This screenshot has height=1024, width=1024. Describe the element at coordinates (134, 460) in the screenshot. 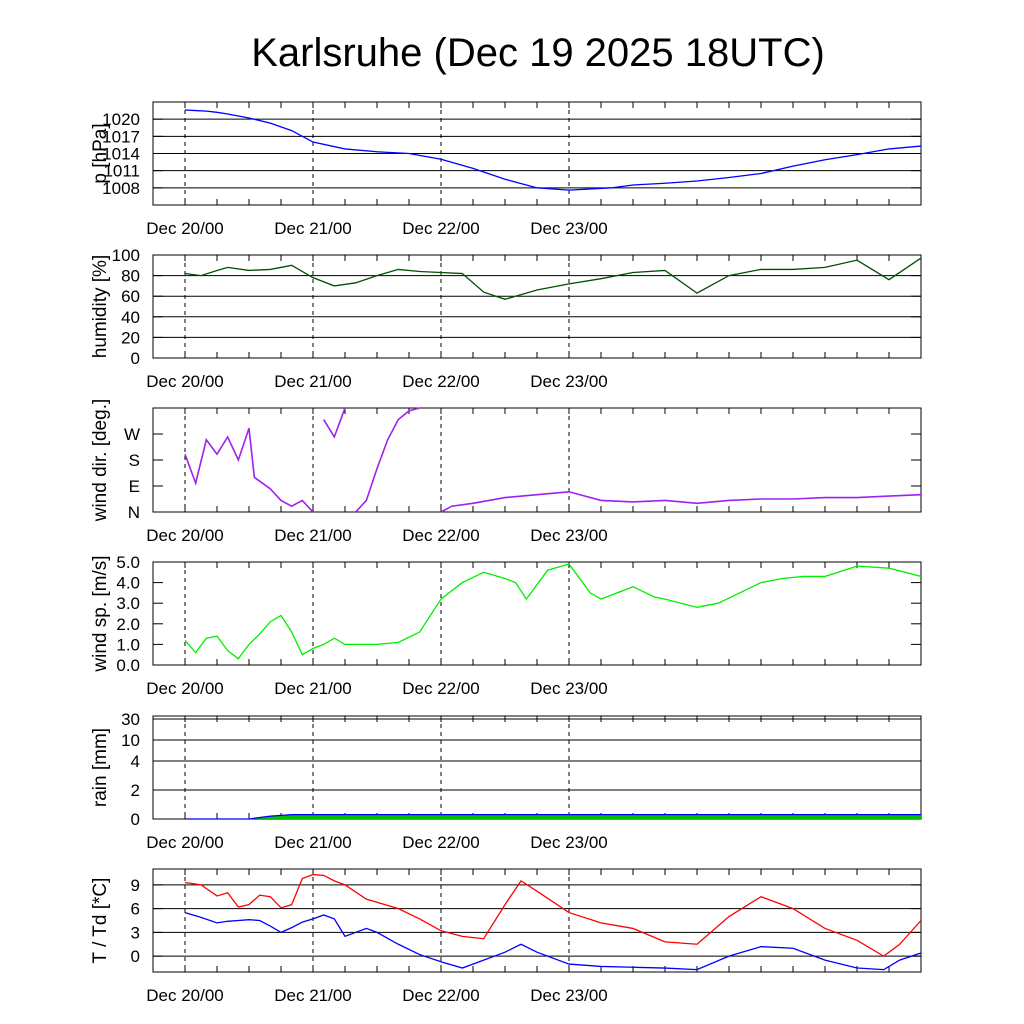

I see `y-tick-label: S` at that location.